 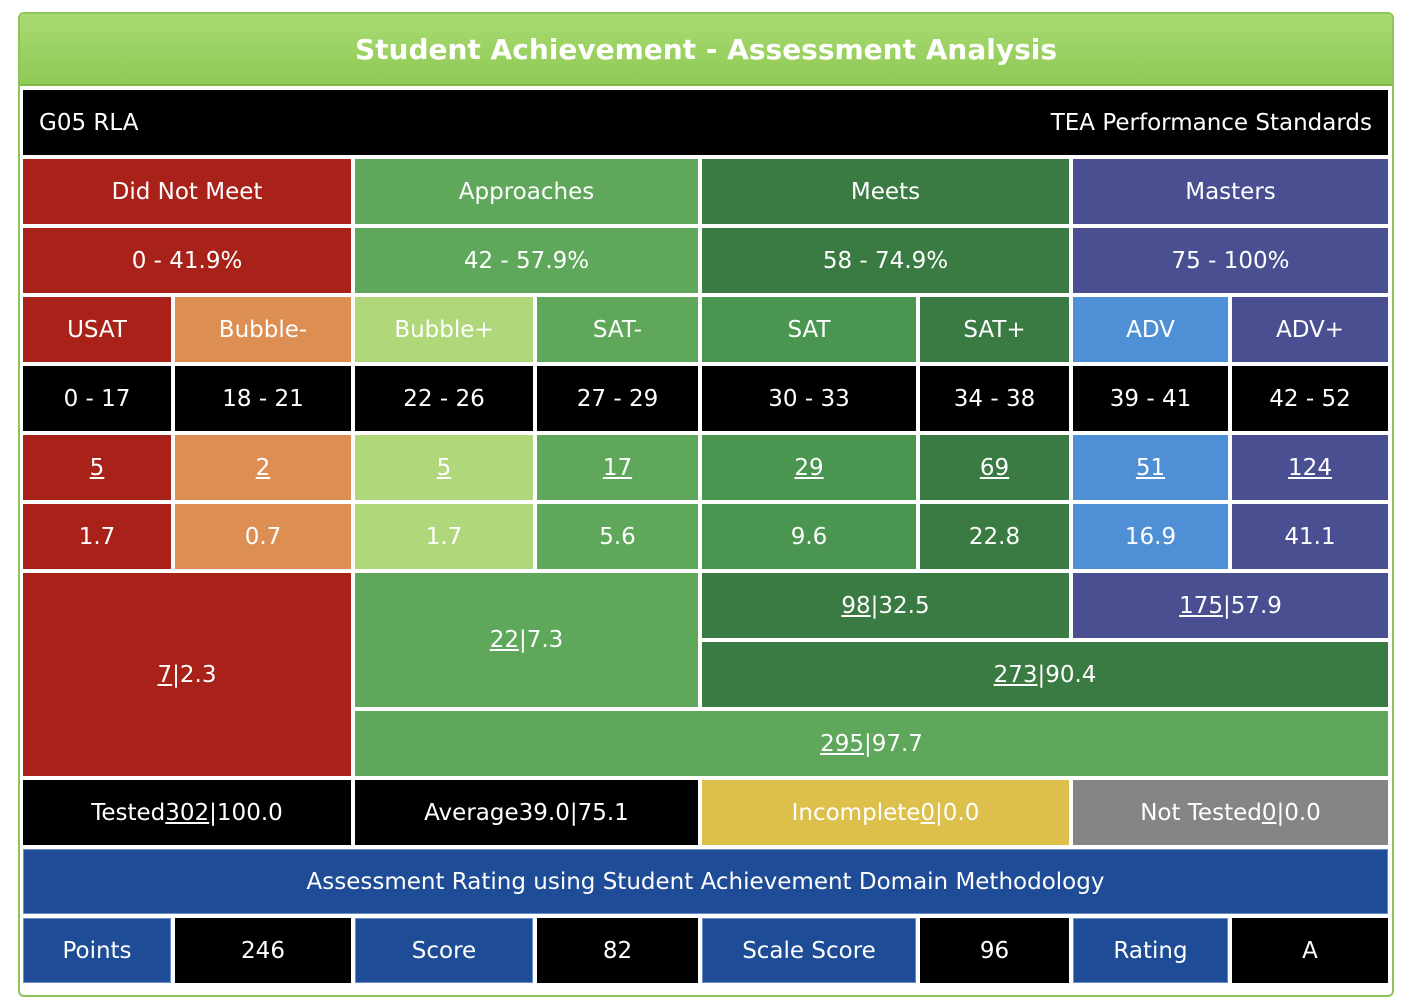 I want to click on total-cell: 273 | 90.4, so click(x=1045, y=674).